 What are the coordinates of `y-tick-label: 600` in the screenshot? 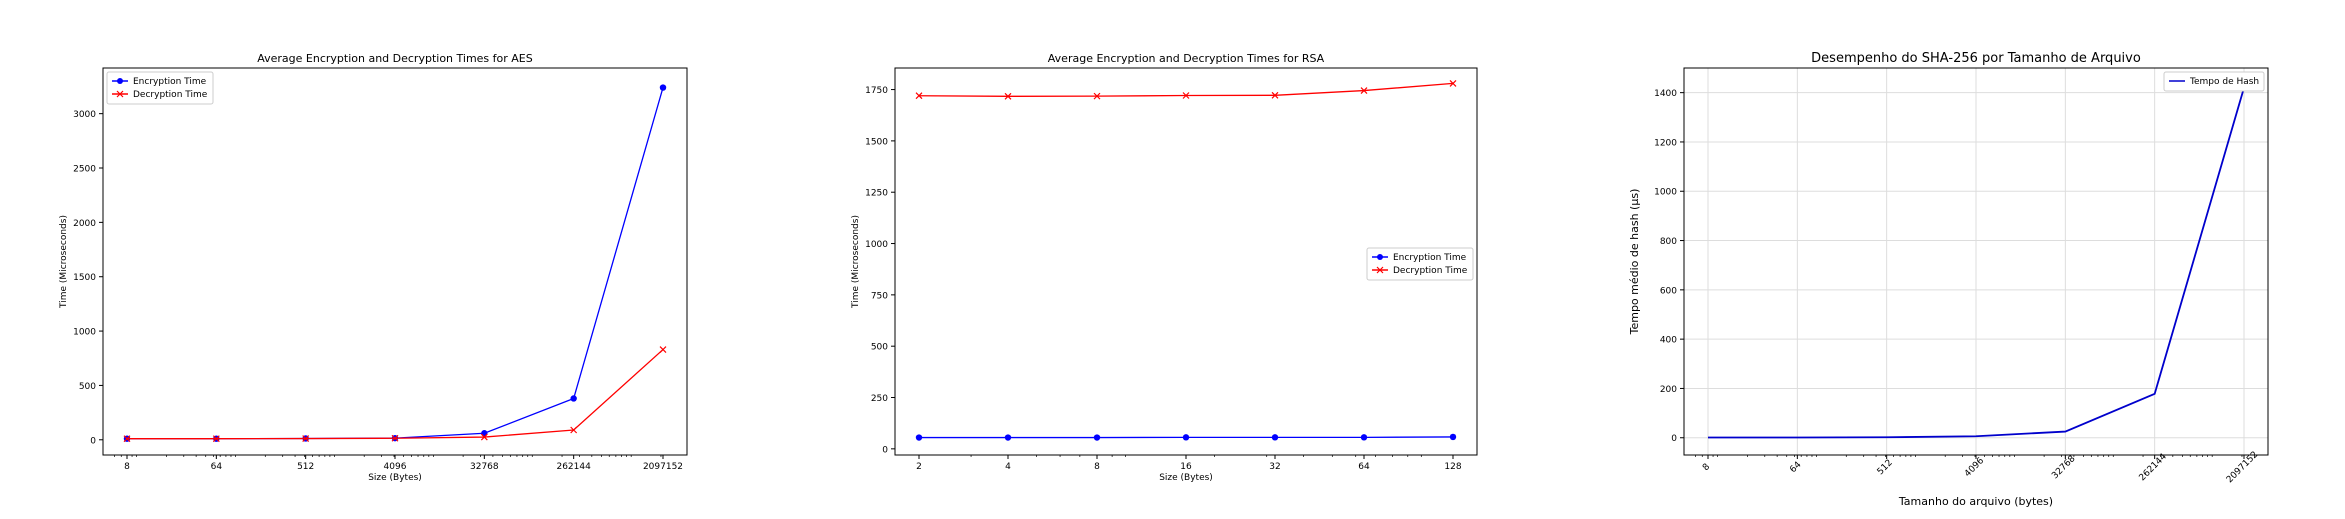 It's located at (1668, 291).